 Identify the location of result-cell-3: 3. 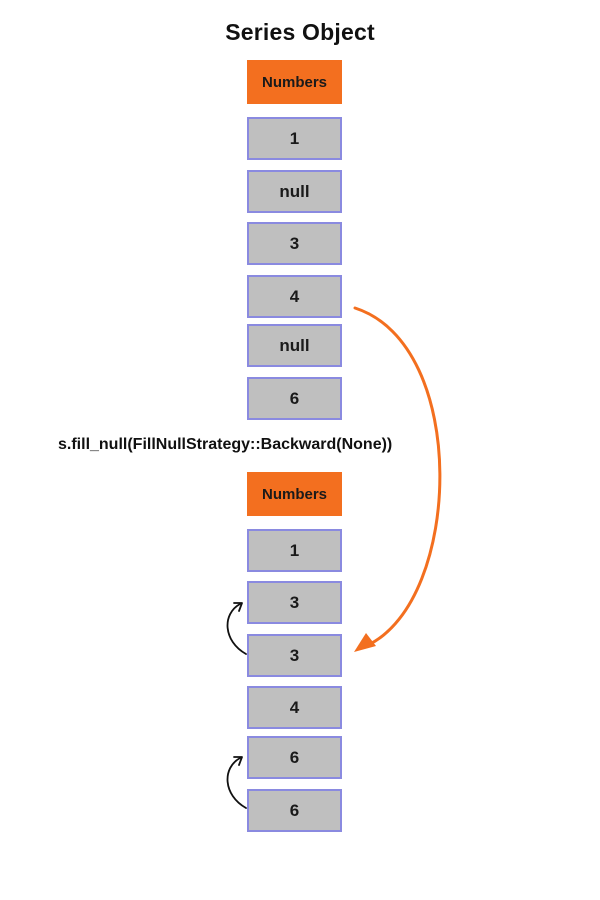
(294, 655).